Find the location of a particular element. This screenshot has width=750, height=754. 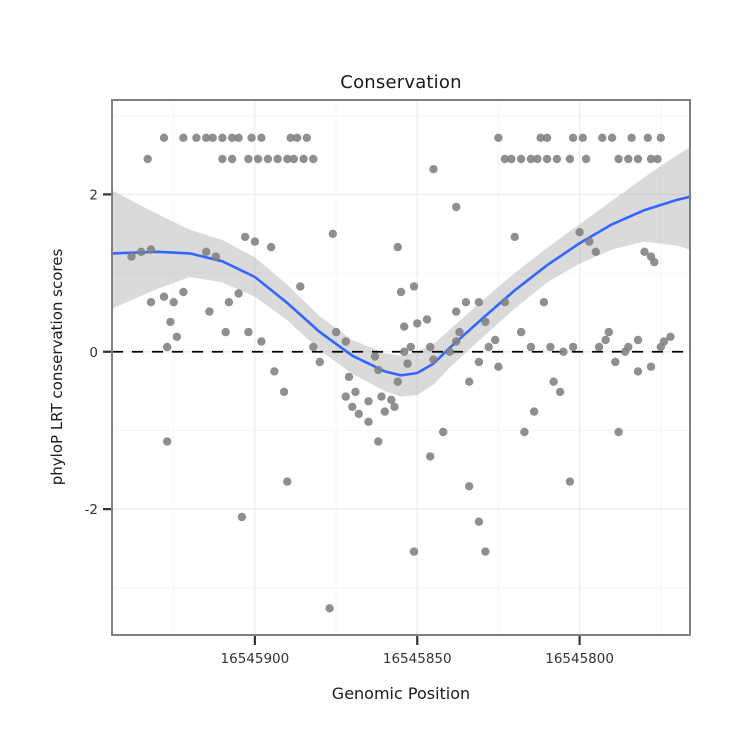

chart-title: Conservation is located at coordinates (401, 82).